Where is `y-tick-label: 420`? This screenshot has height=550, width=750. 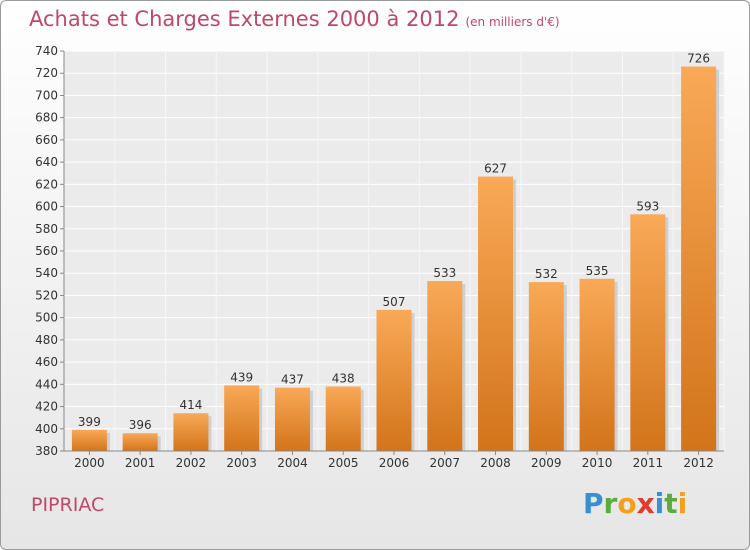
y-tick-label: 420 is located at coordinates (46, 407).